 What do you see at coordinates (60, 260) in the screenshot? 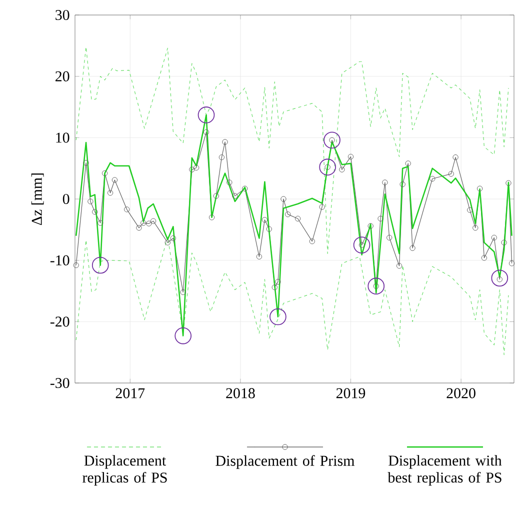
I see `y-tick-label: -10` at bounding box center [60, 260].